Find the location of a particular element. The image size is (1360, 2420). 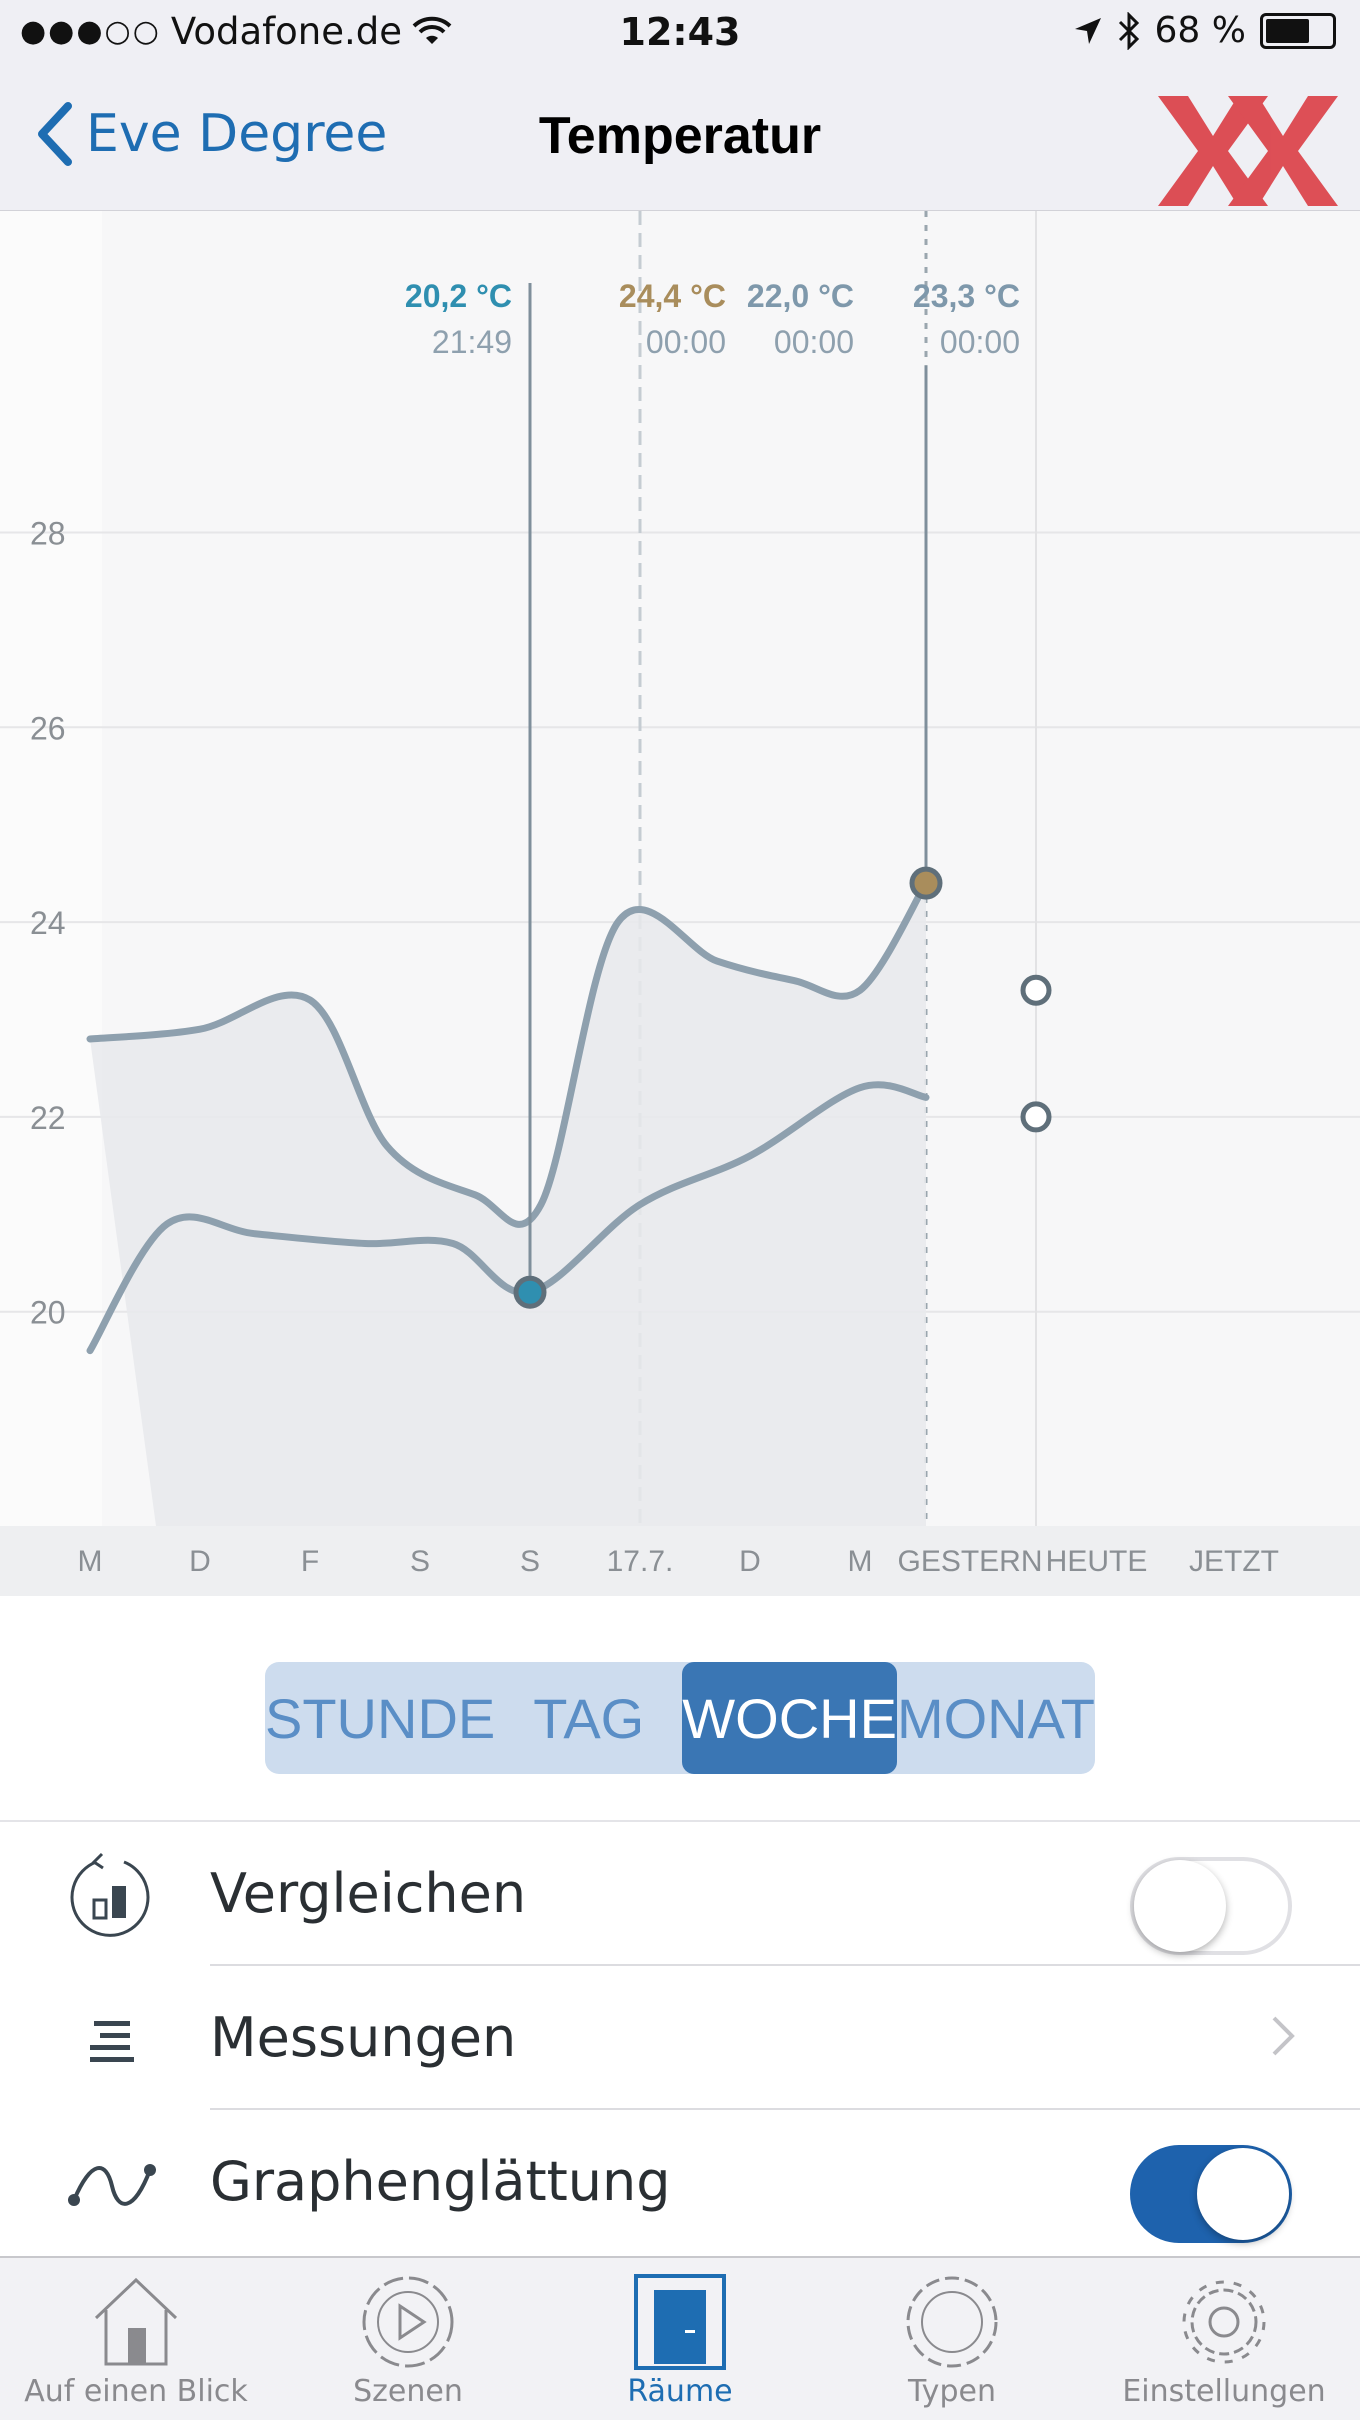

carrier-name: Vodafone.de is located at coordinates (286, 31).